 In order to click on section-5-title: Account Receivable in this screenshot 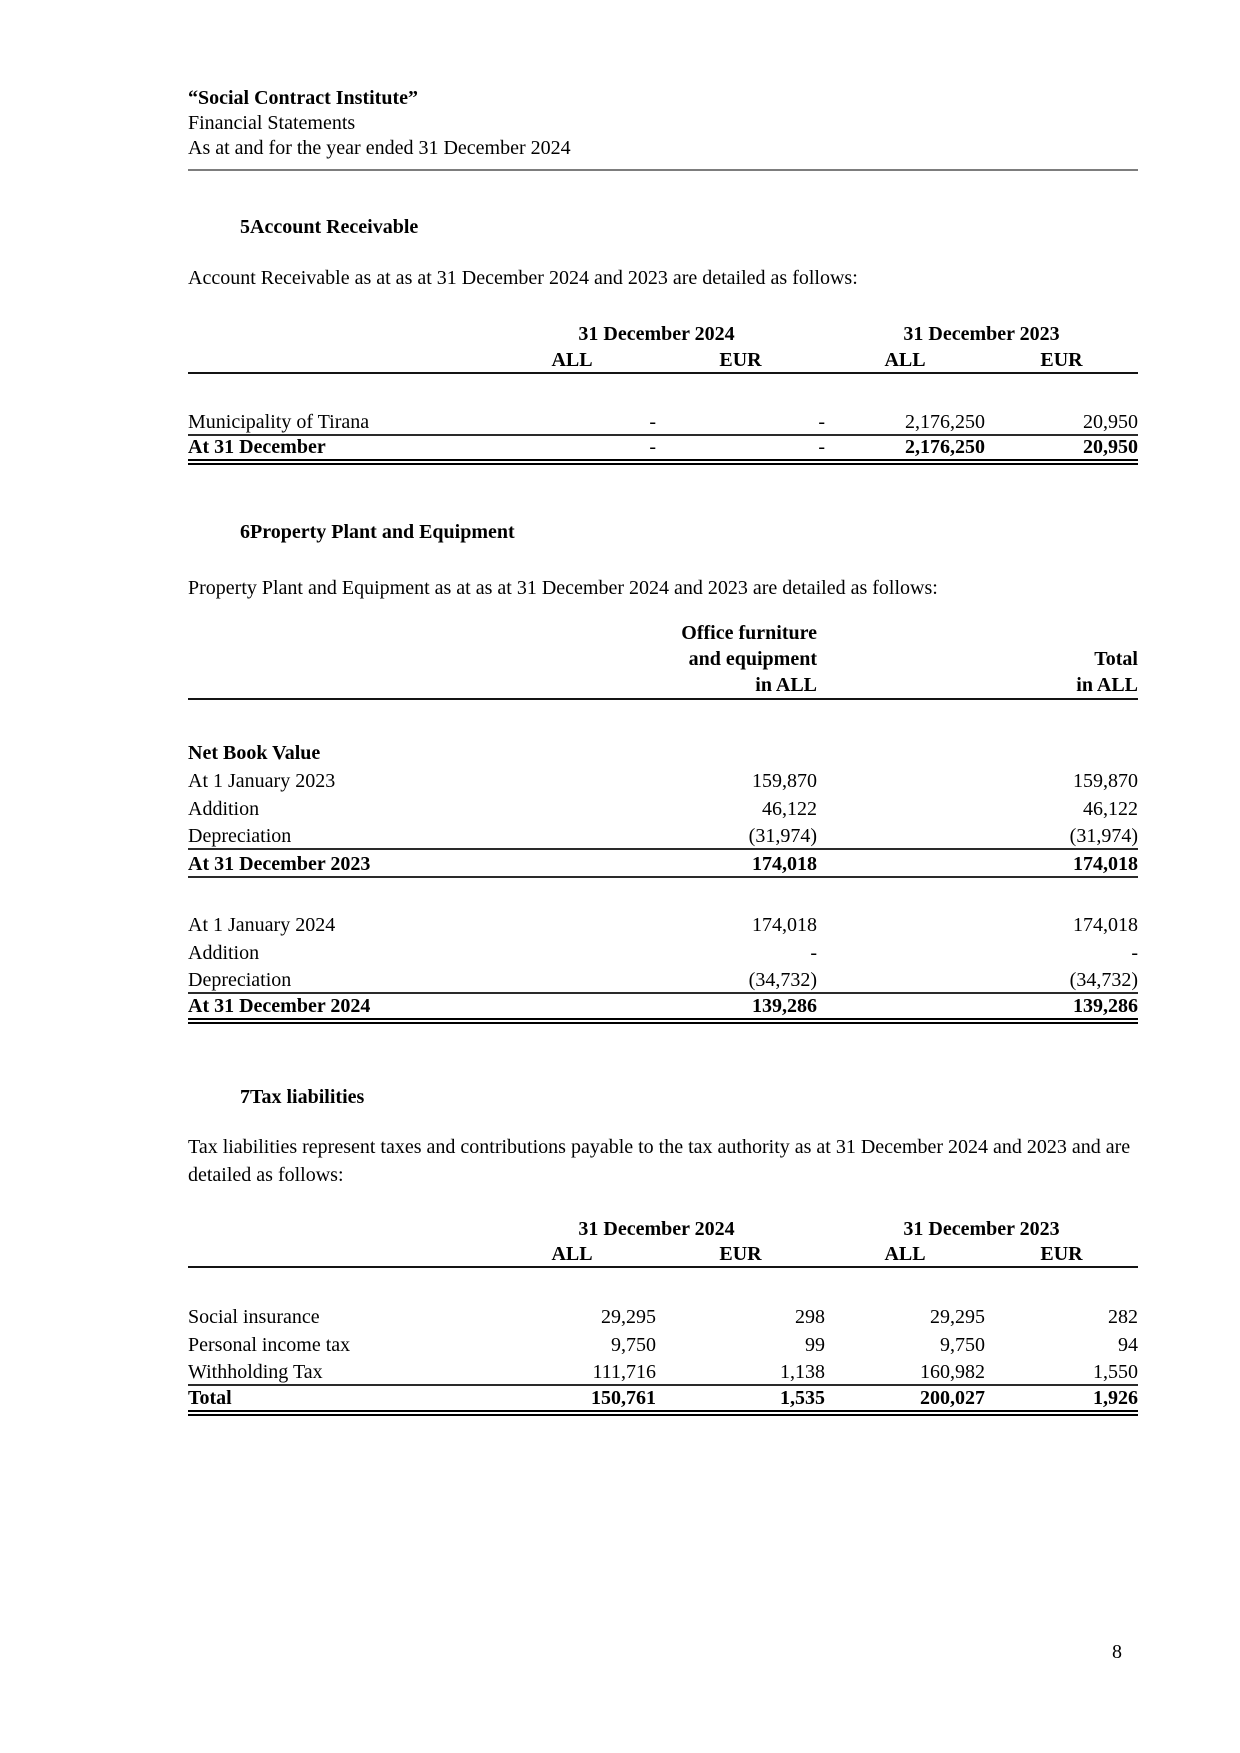, I will do `click(334, 227)`.